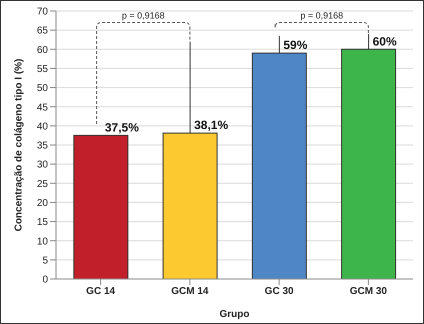 This screenshot has height=324, width=424. What do you see at coordinates (42, 203) in the screenshot?
I see `y-tick-label: 20` at bounding box center [42, 203].